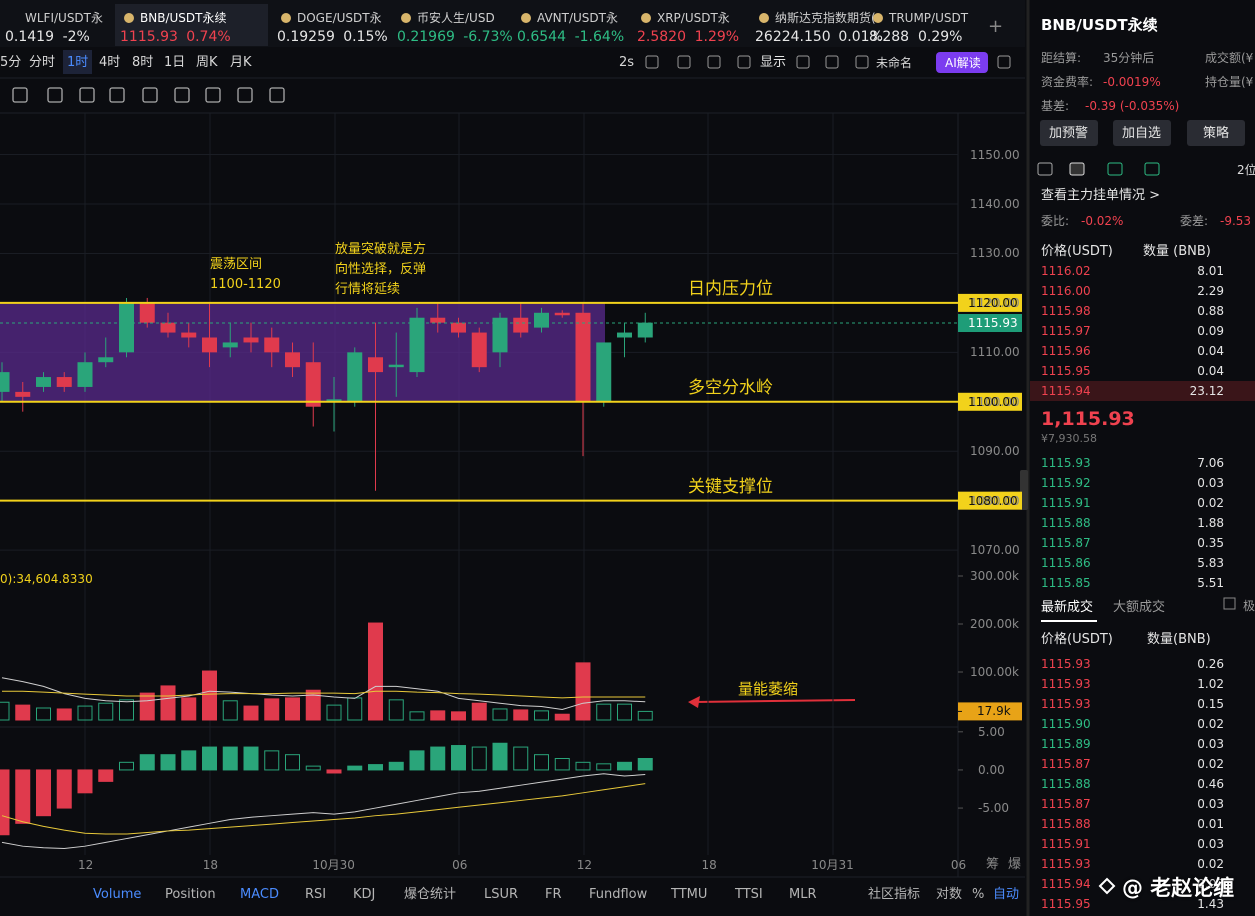 This screenshot has width=1255, height=916. I want to click on indicator-tab: MACD, so click(259, 894).